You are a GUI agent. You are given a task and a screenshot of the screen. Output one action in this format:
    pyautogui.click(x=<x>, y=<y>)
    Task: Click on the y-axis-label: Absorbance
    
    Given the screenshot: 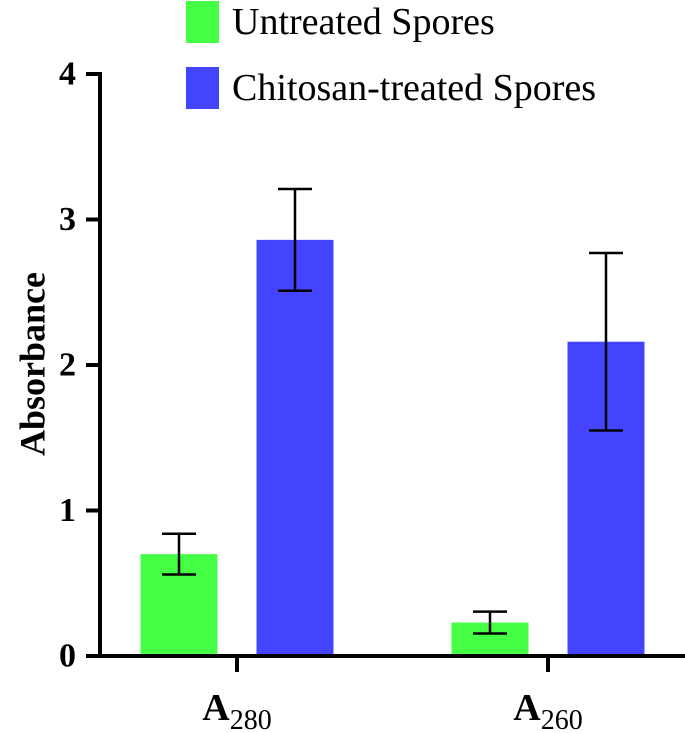 What is the action you would take?
    pyautogui.click(x=32, y=364)
    